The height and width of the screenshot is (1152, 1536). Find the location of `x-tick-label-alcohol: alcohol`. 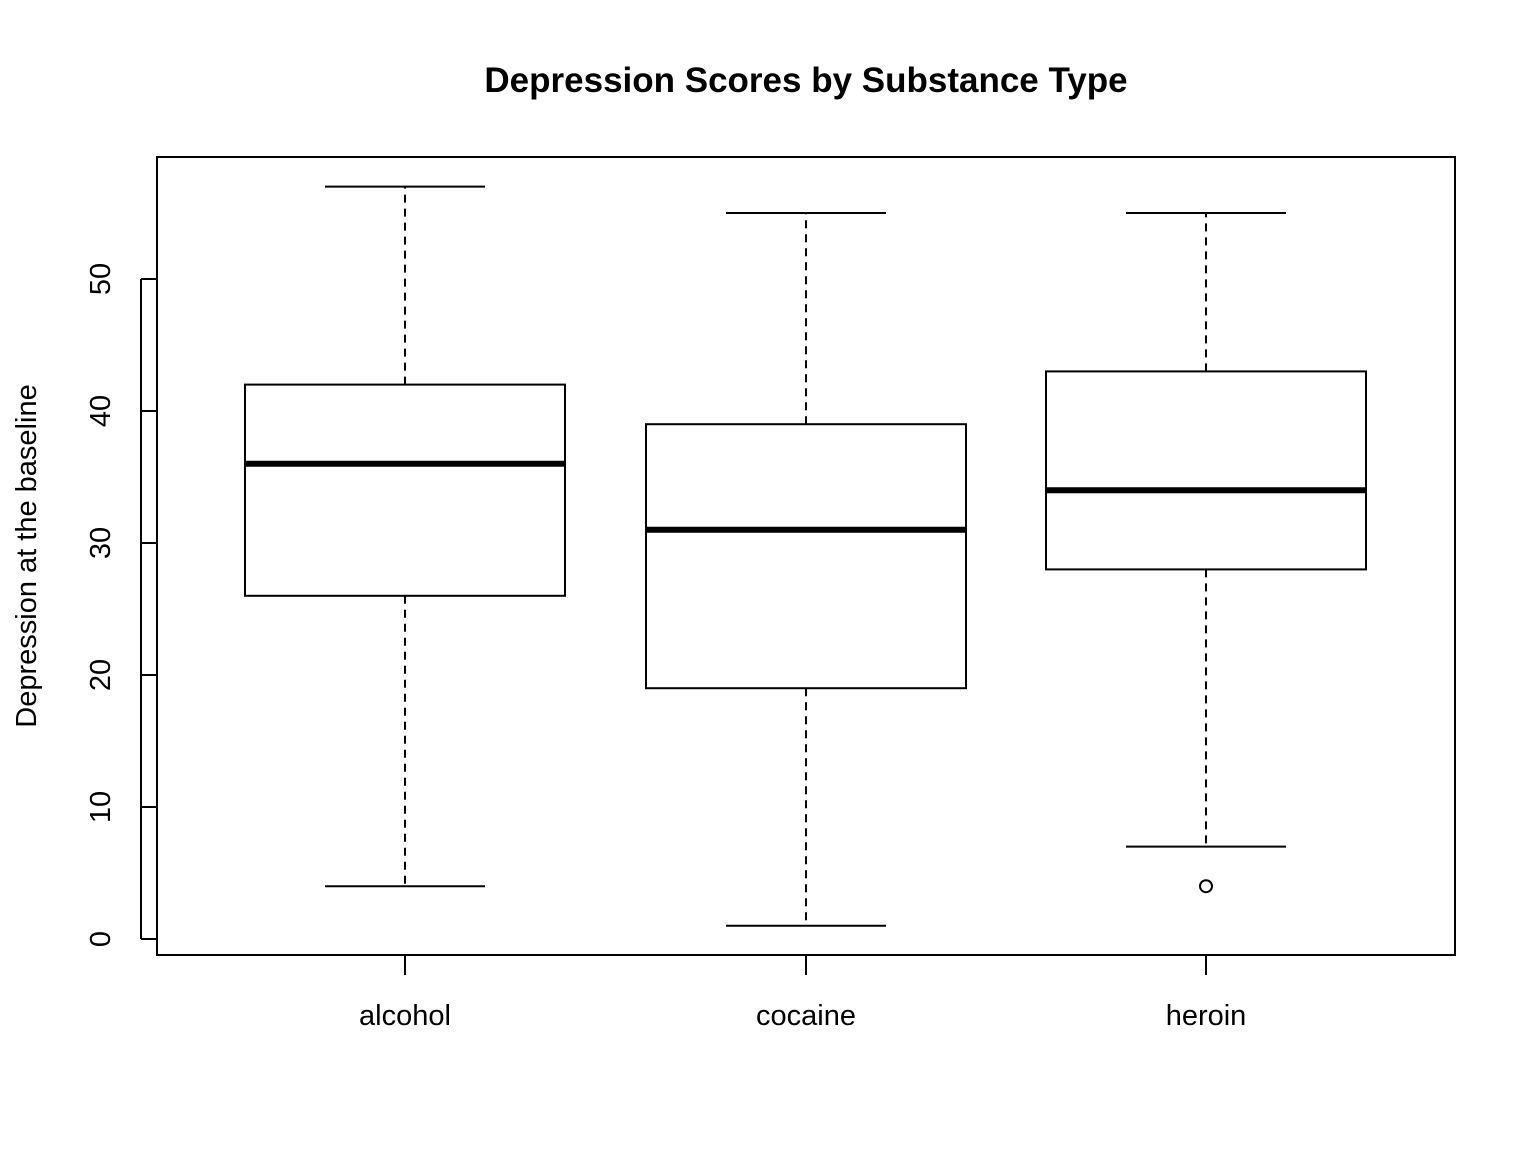

x-tick-label-alcohol: alcohol is located at coordinates (405, 1016).